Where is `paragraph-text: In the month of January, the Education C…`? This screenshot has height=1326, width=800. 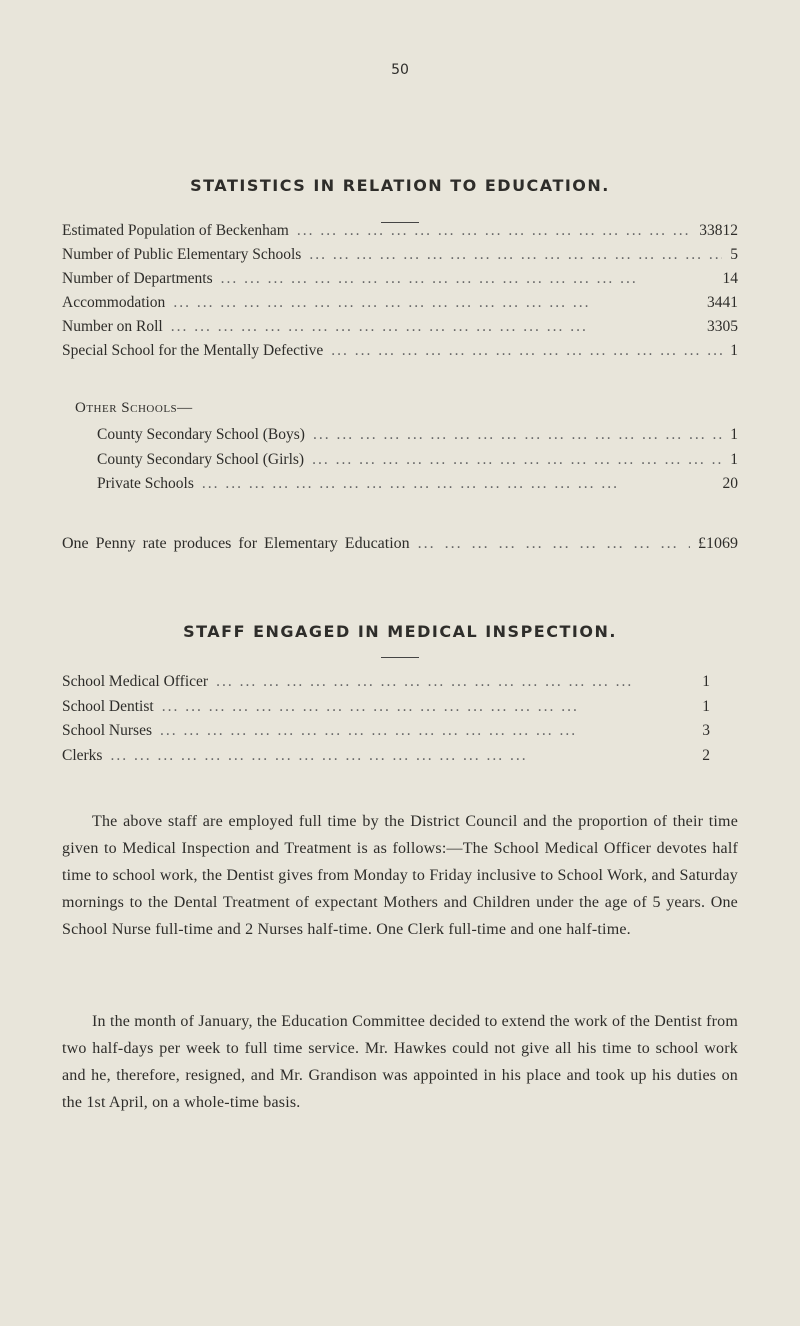
paragraph-text: In the month of January, the Education C… is located at coordinates (400, 1062).